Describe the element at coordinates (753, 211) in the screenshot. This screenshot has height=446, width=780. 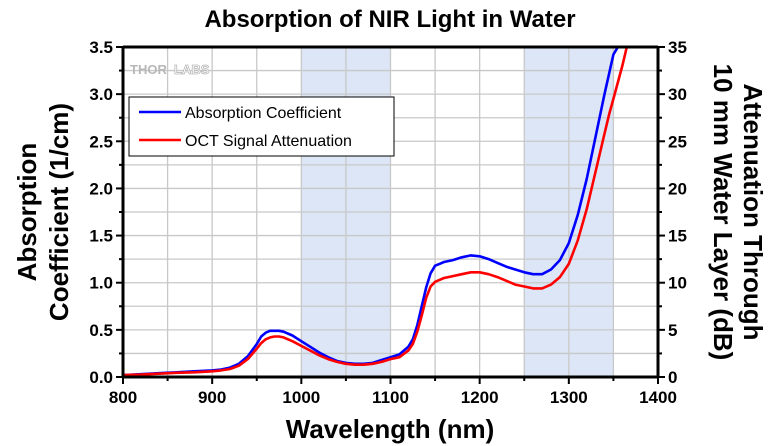
I see `y-axis-label-right-line1: Attenuation Through` at that location.